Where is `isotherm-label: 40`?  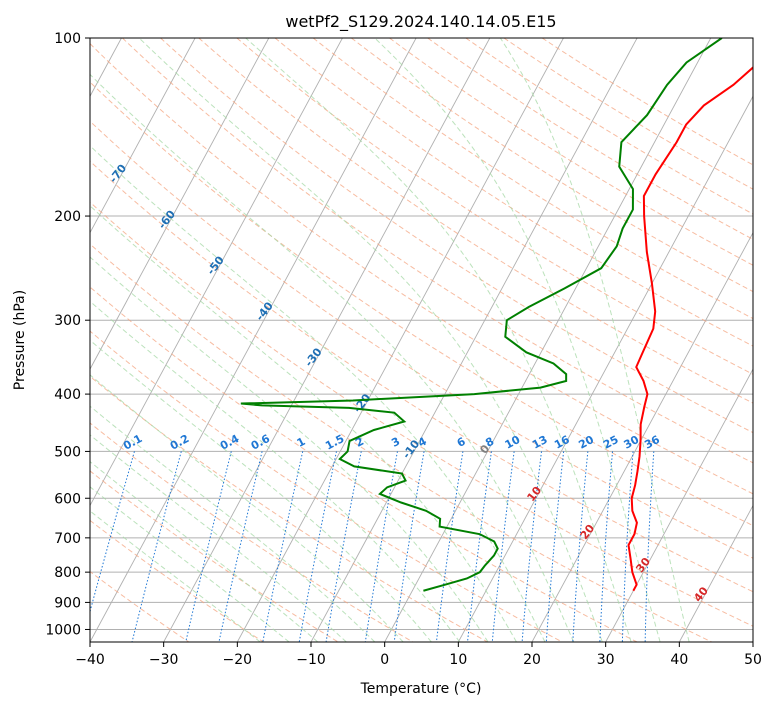 isotherm-label: 40 is located at coordinates (701, 594).